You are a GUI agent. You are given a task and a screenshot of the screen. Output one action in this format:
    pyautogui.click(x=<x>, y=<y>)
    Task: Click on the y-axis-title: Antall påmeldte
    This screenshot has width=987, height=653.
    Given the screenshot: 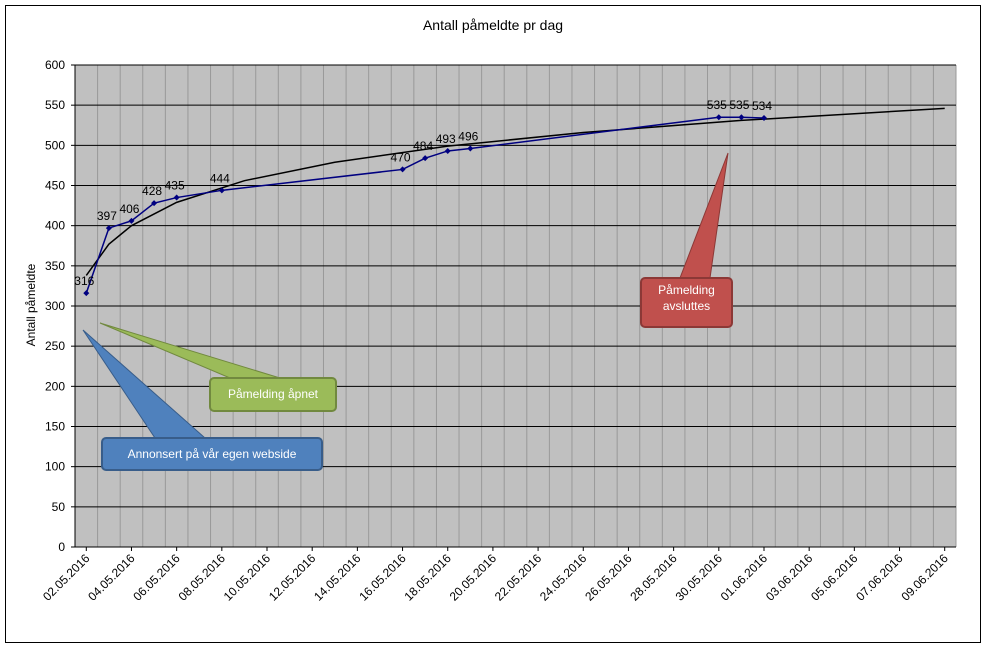 What is the action you would take?
    pyautogui.click(x=31, y=304)
    